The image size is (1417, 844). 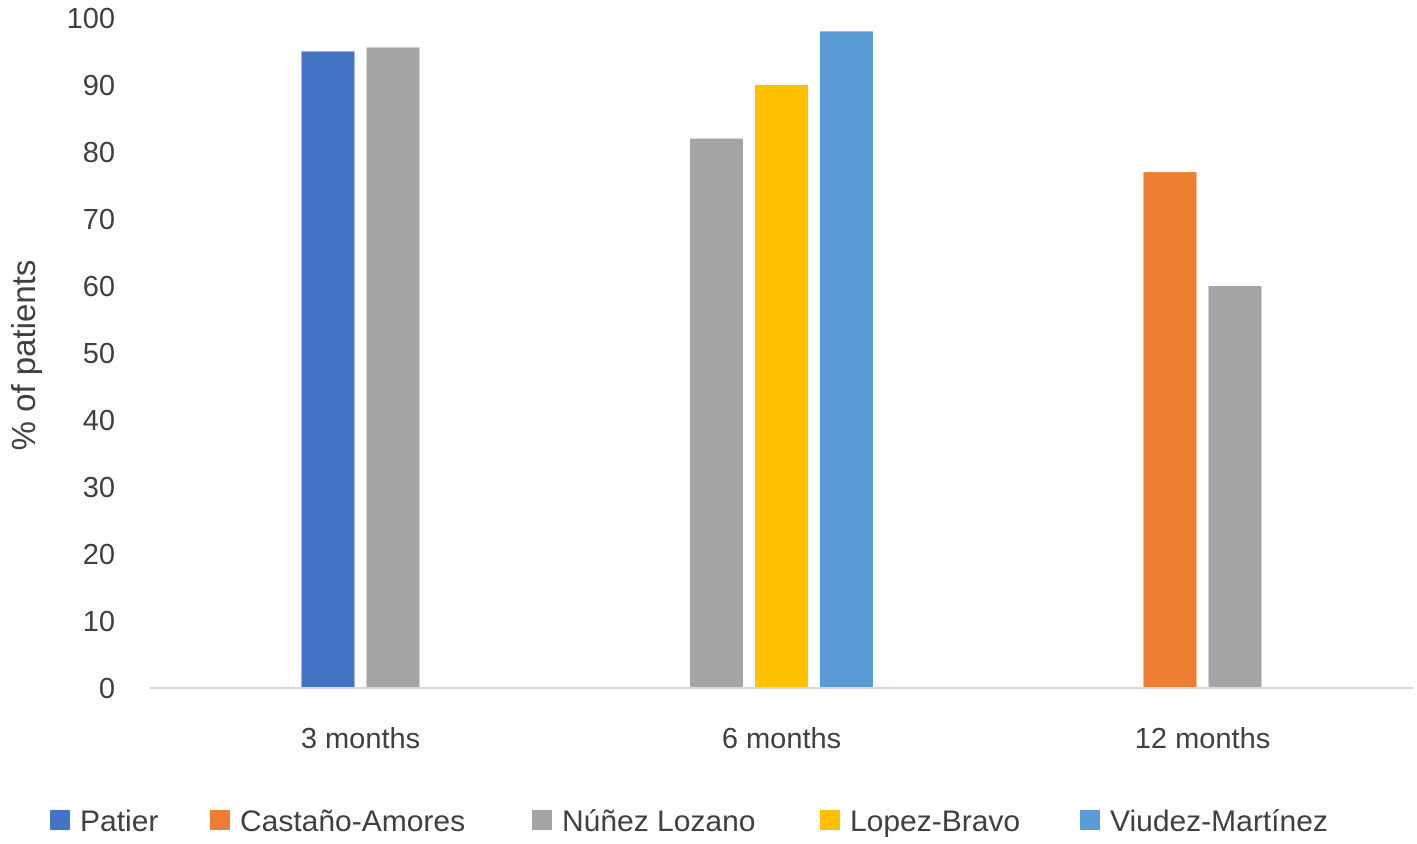 What do you see at coordinates (99, 153) in the screenshot?
I see `y-tick-label: 80` at bounding box center [99, 153].